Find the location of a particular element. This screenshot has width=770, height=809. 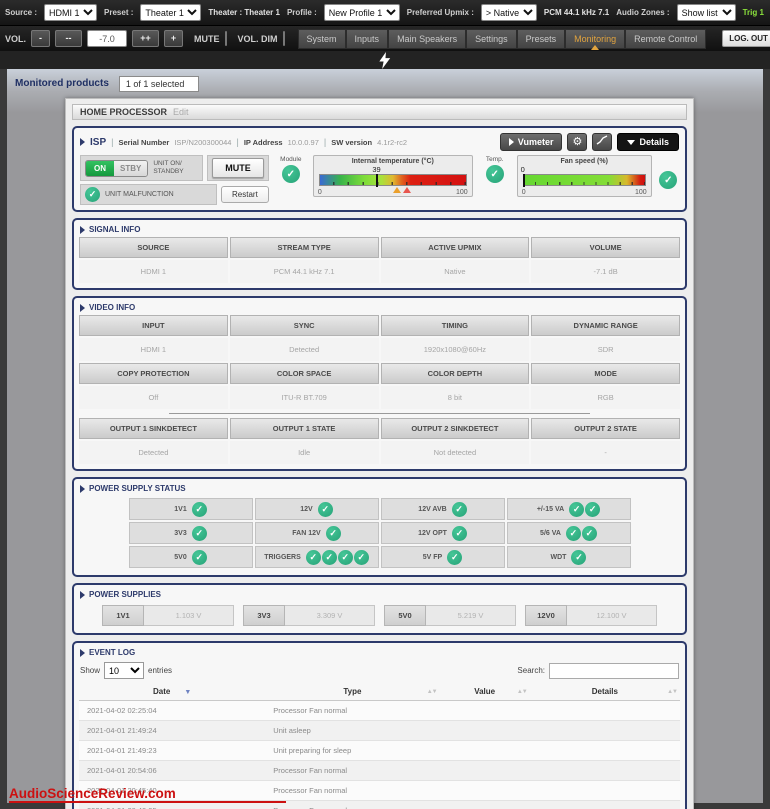

vol-dim-toggle-on: ON is located at coordinates (284, 38).